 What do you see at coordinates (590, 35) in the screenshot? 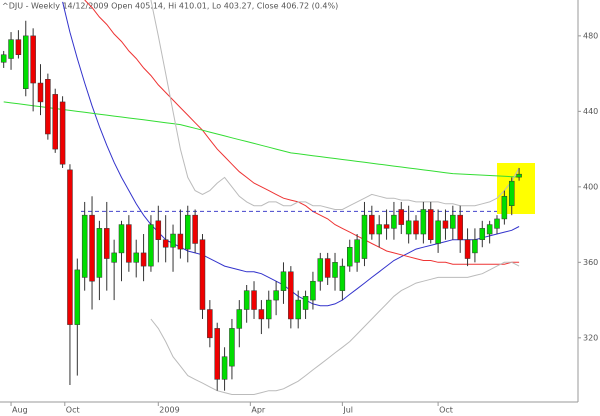
I see `y-tick-label: 480` at bounding box center [590, 35].